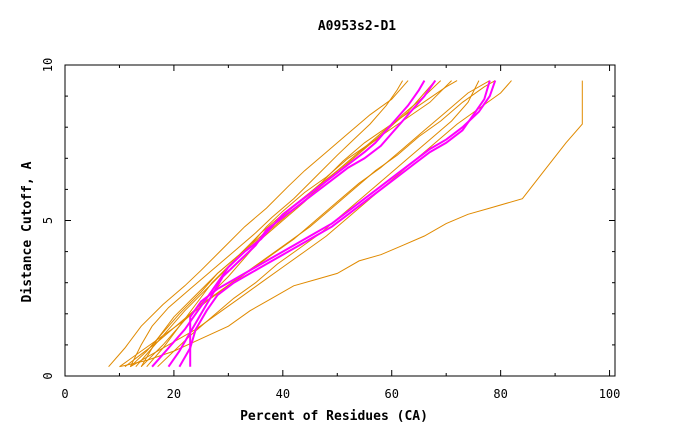 Image resolution: width=680 pixels, height=440 pixels. I want to click on chart-title: A0953s2-D1, so click(357, 26).